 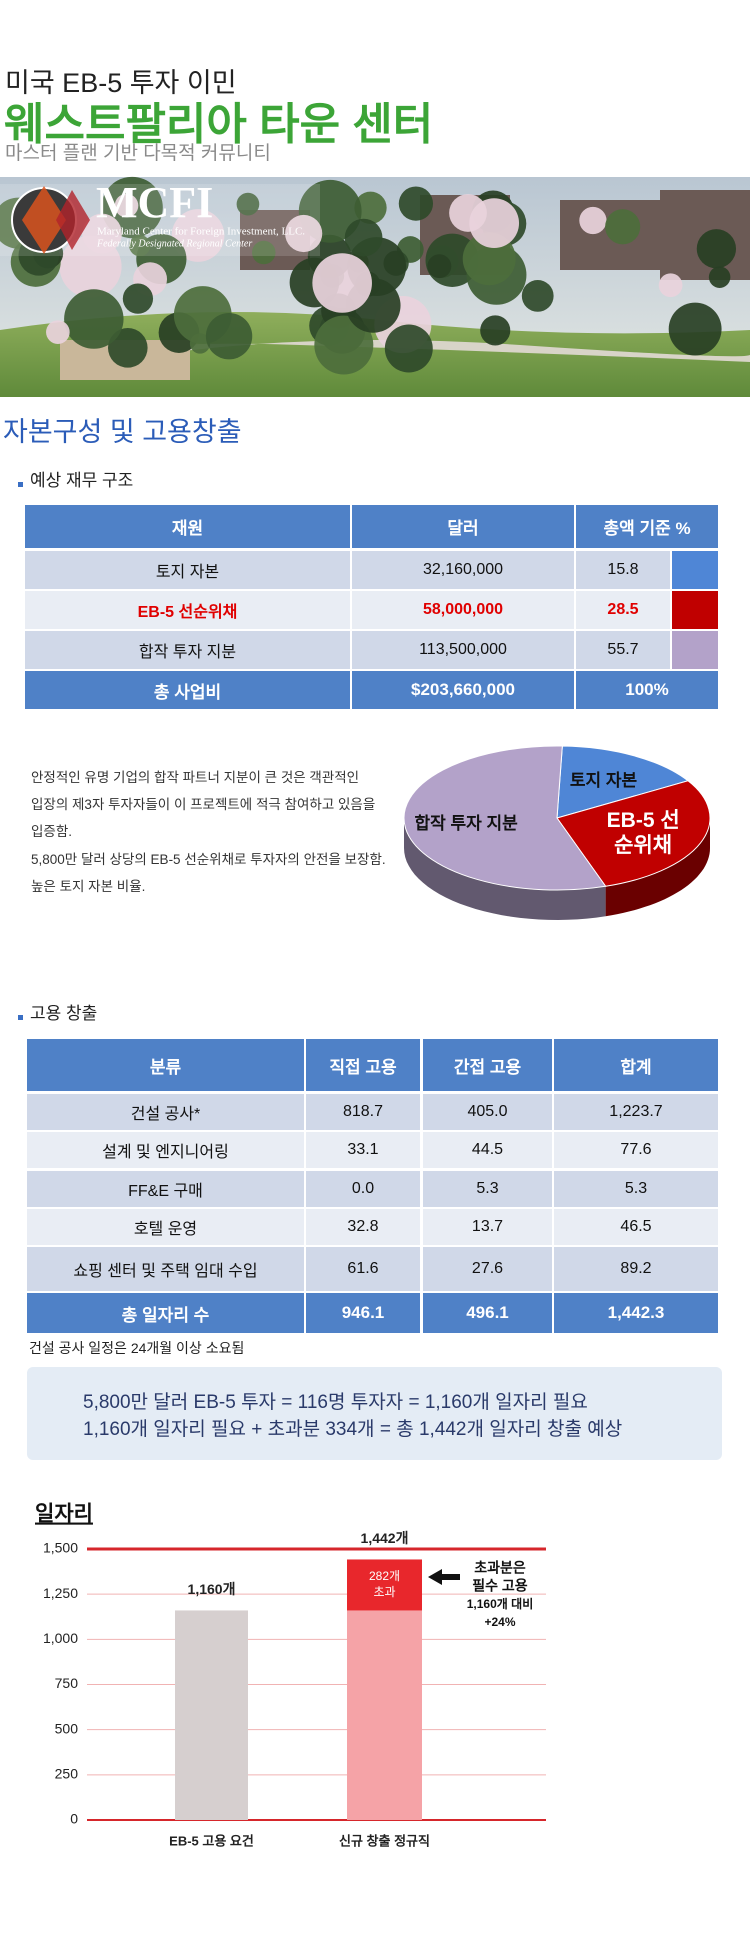 What do you see at coordinates (466, 824) in the screenshot?
I see `pie-label: 합작 투자 지분` at bounding box center [466, 824].